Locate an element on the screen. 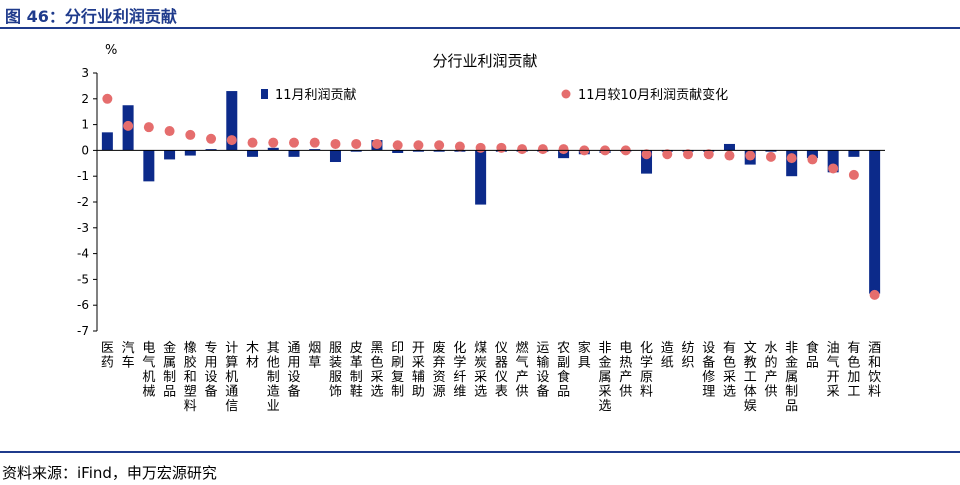  dot-文教工体娱 is located at coordinates (750, 155).